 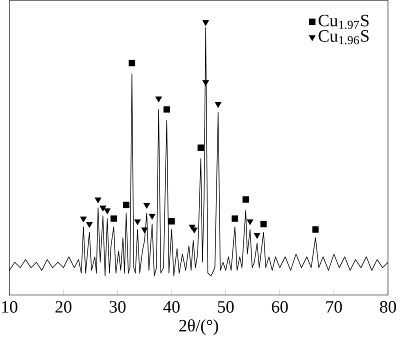 What do you see at coordinates (64, 307) in the screenshot?
I see `x-tick-label: 20` at bounding box center [64, 307].